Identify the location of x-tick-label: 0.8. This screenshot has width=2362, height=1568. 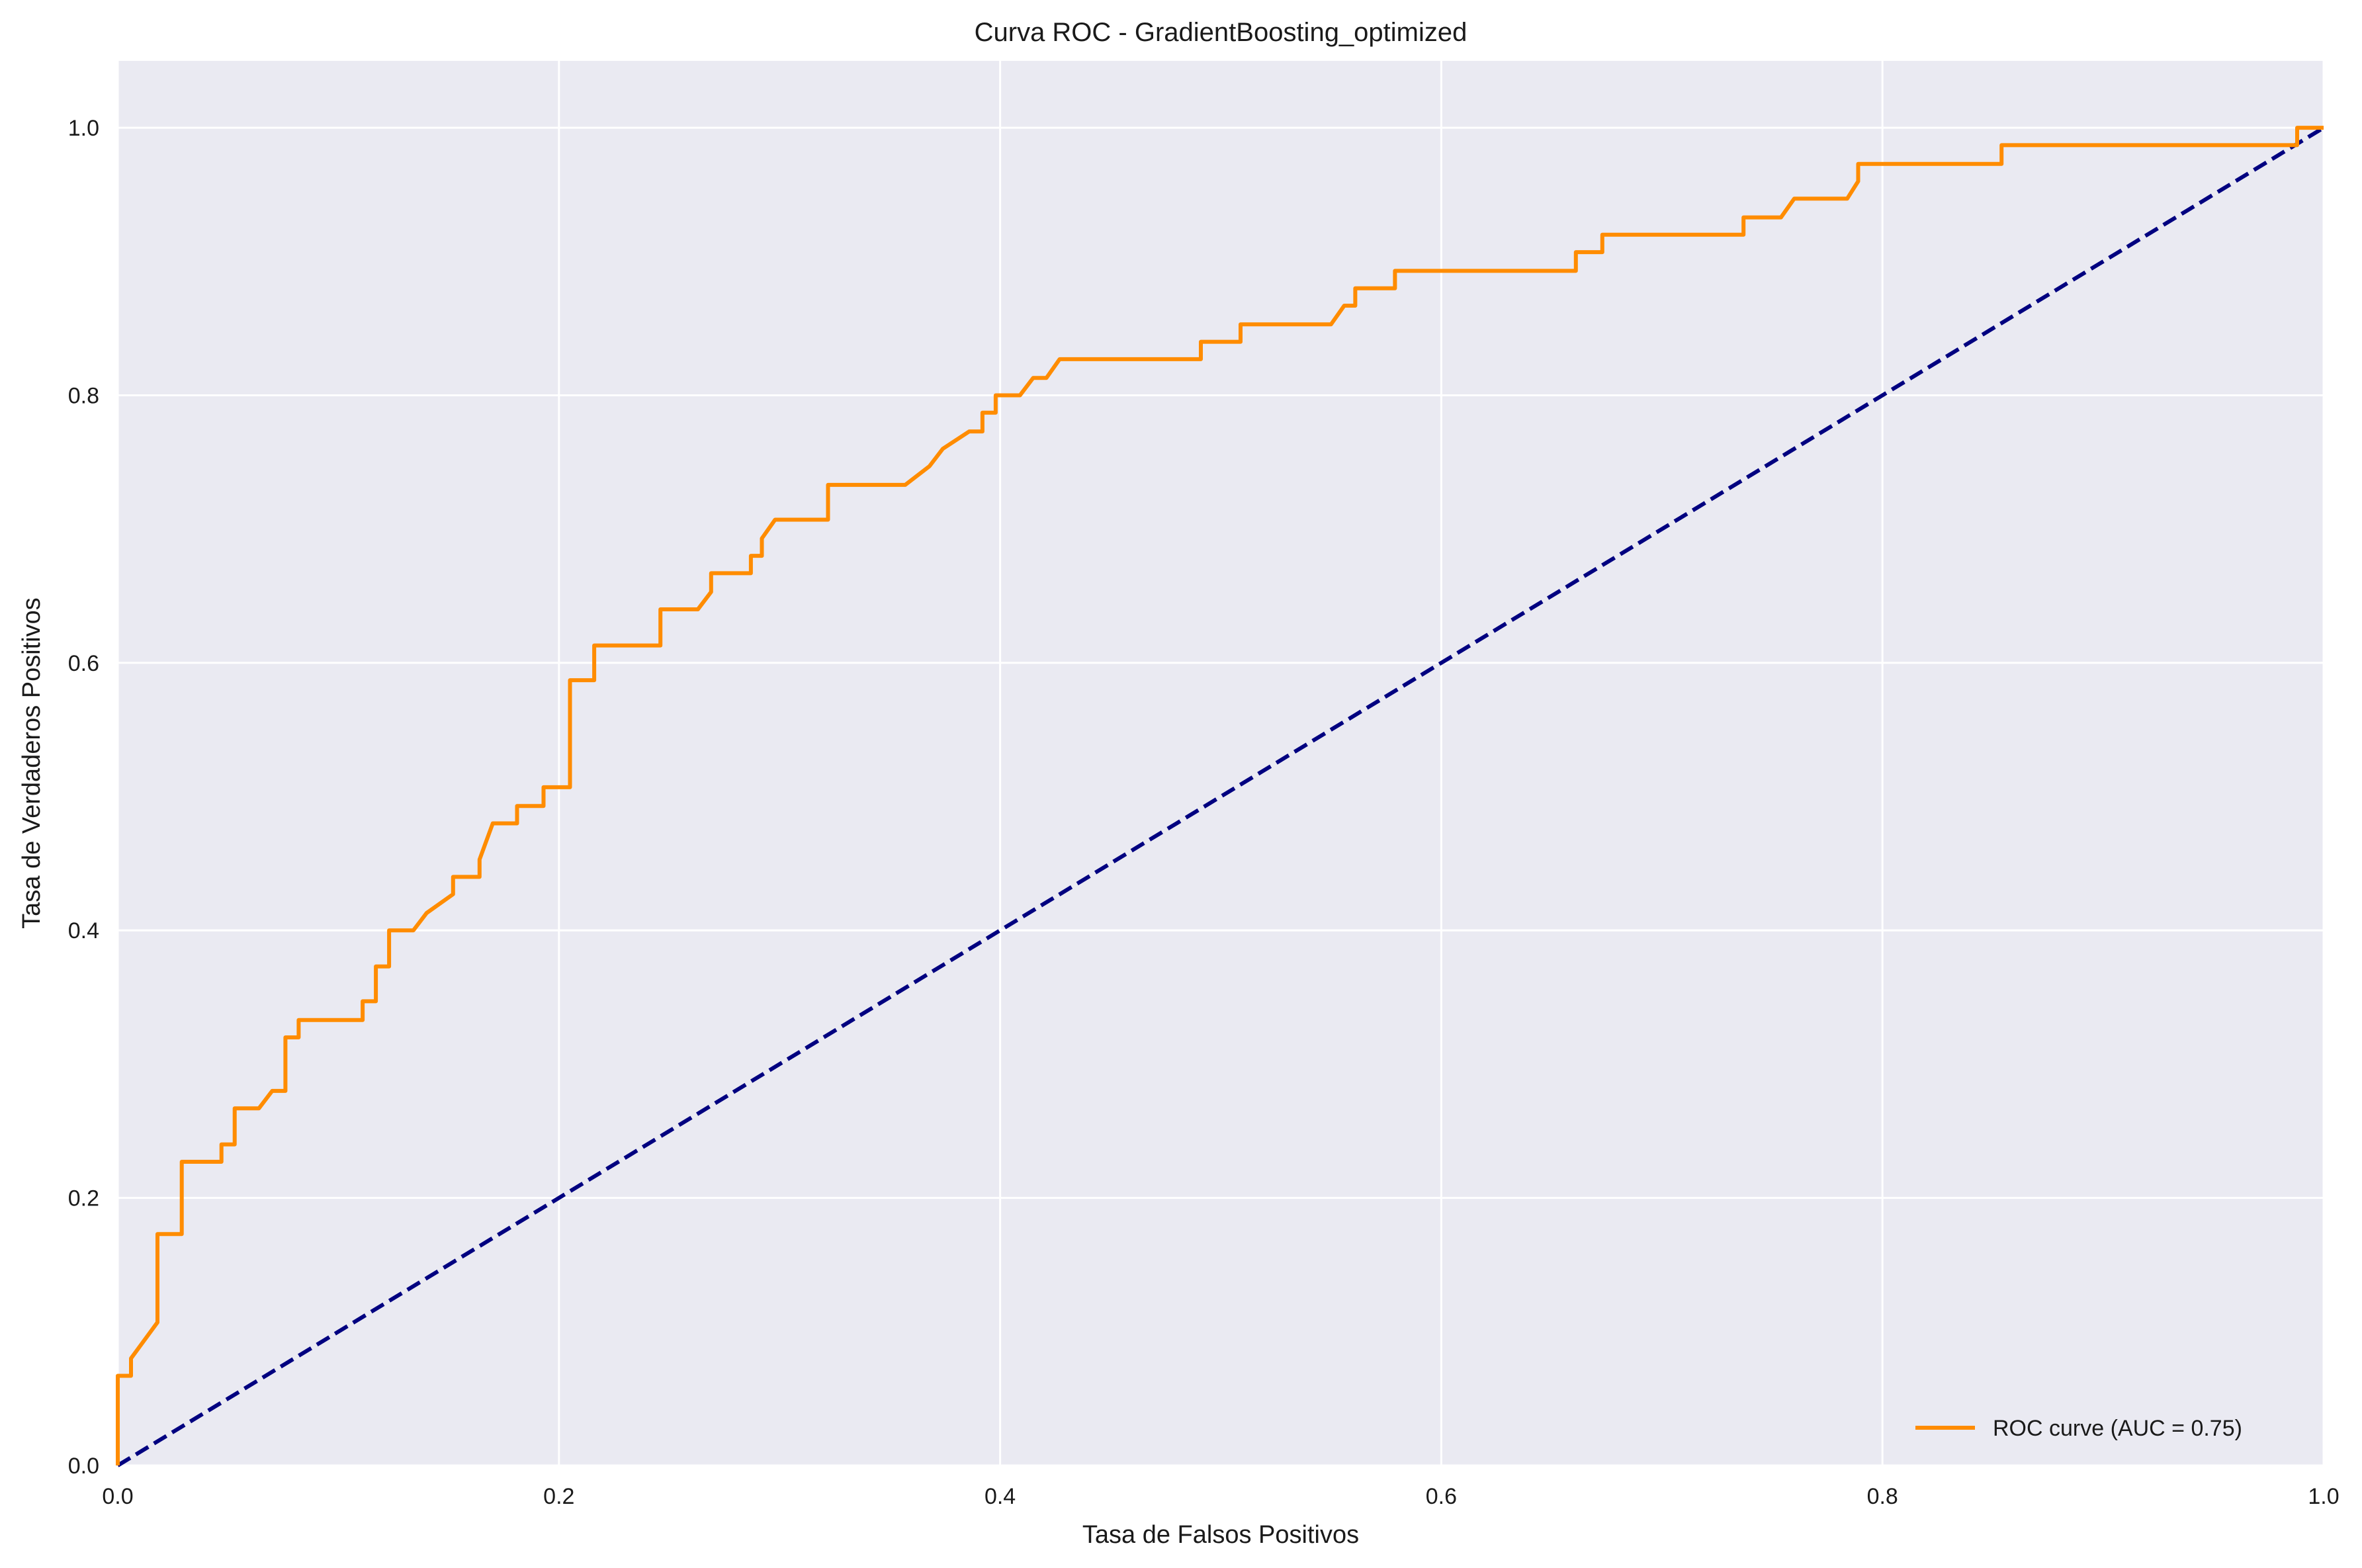
(1882, 1497).